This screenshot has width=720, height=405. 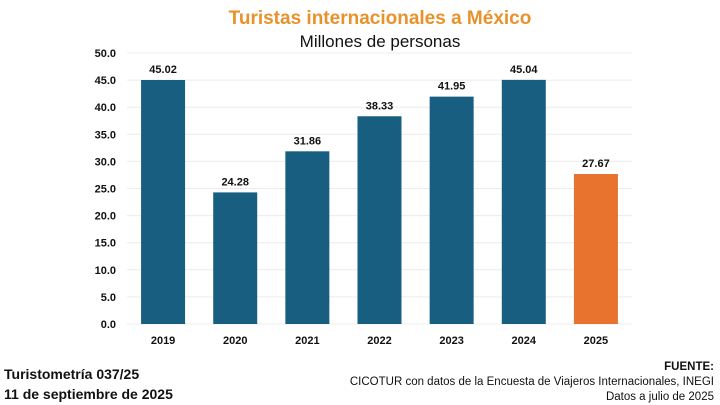 I want to click on y-tick-label: 5.0, so click(x=108, y=298).